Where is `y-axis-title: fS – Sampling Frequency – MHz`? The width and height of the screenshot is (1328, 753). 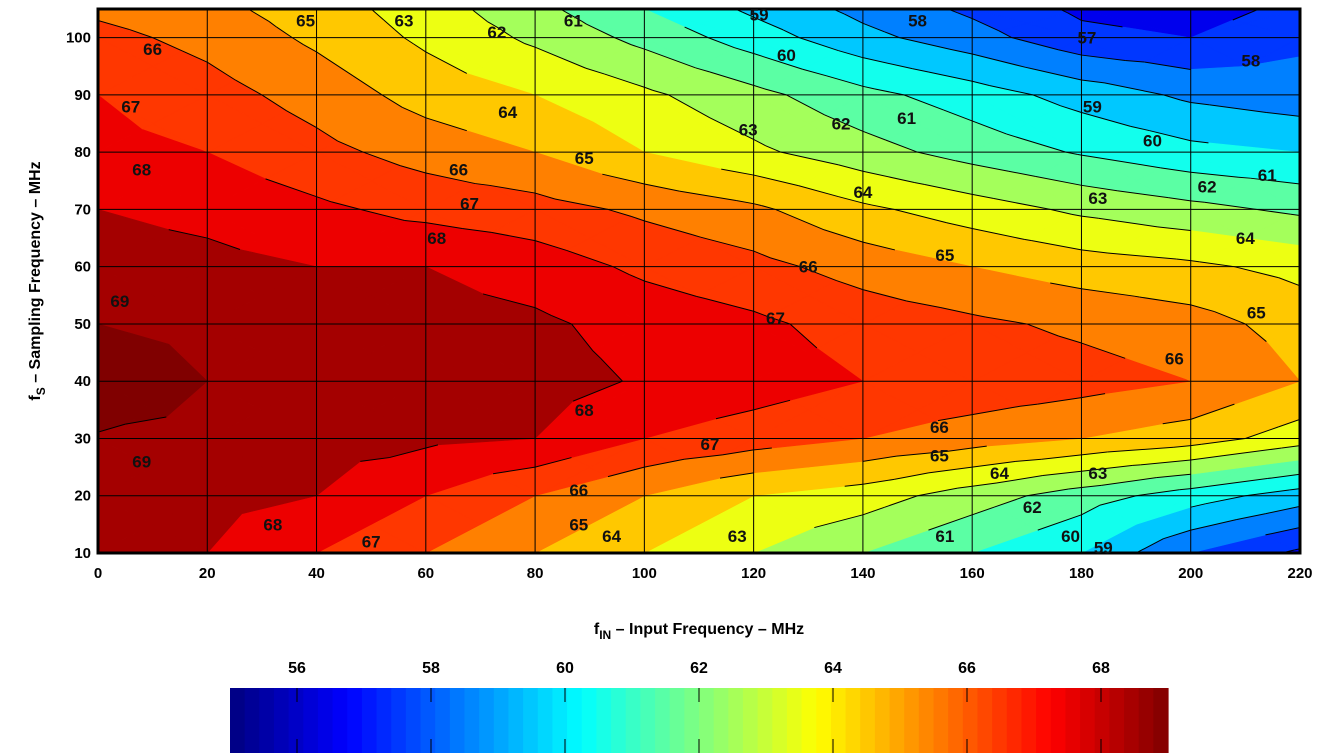
y-axis-title: fS – Sampling Frequency – MHz is located at coordinates (37, 280).